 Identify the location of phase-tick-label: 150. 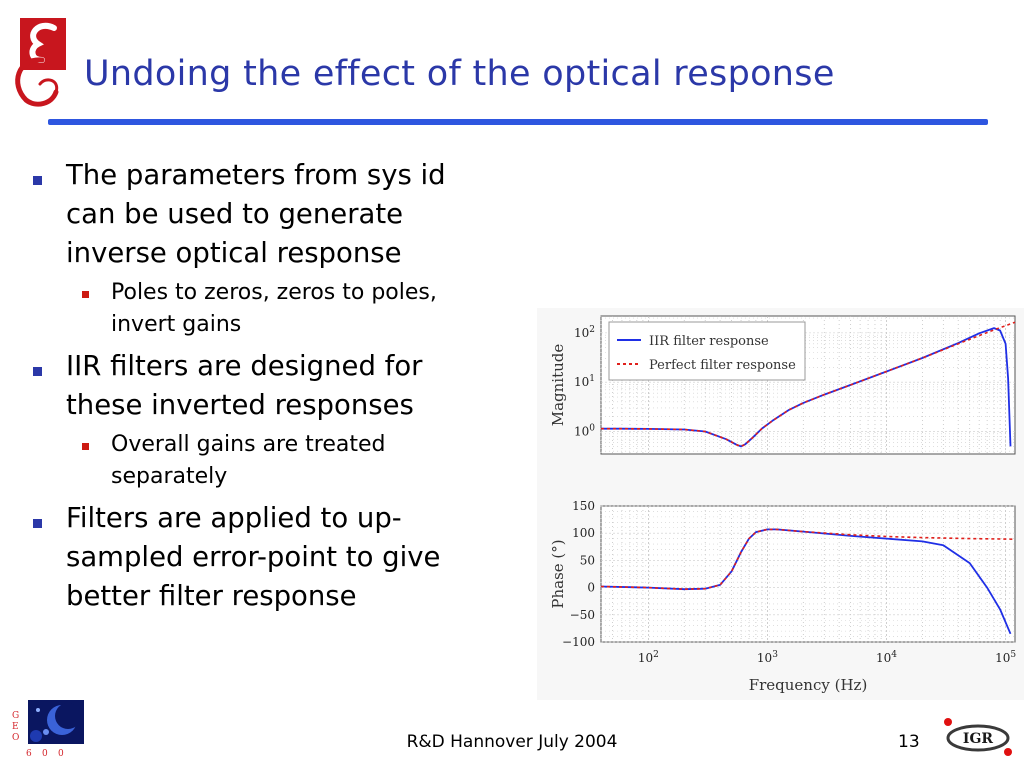
(583, 506).